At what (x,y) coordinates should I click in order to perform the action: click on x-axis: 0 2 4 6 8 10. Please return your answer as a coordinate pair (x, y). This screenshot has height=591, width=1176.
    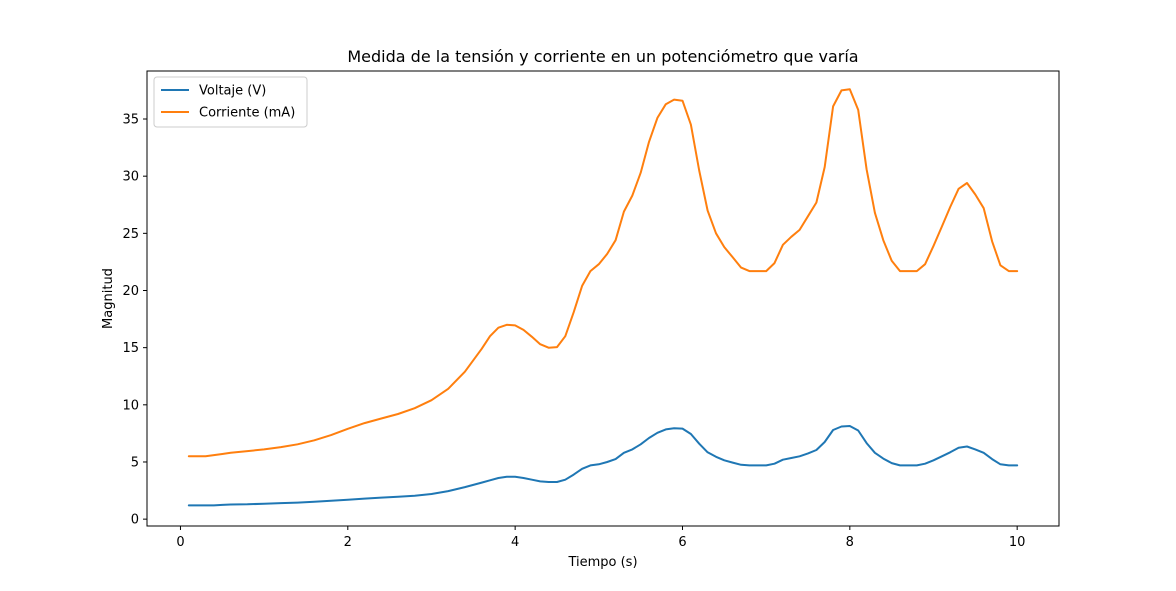
    Looking at the image, I should click on (600, 538).